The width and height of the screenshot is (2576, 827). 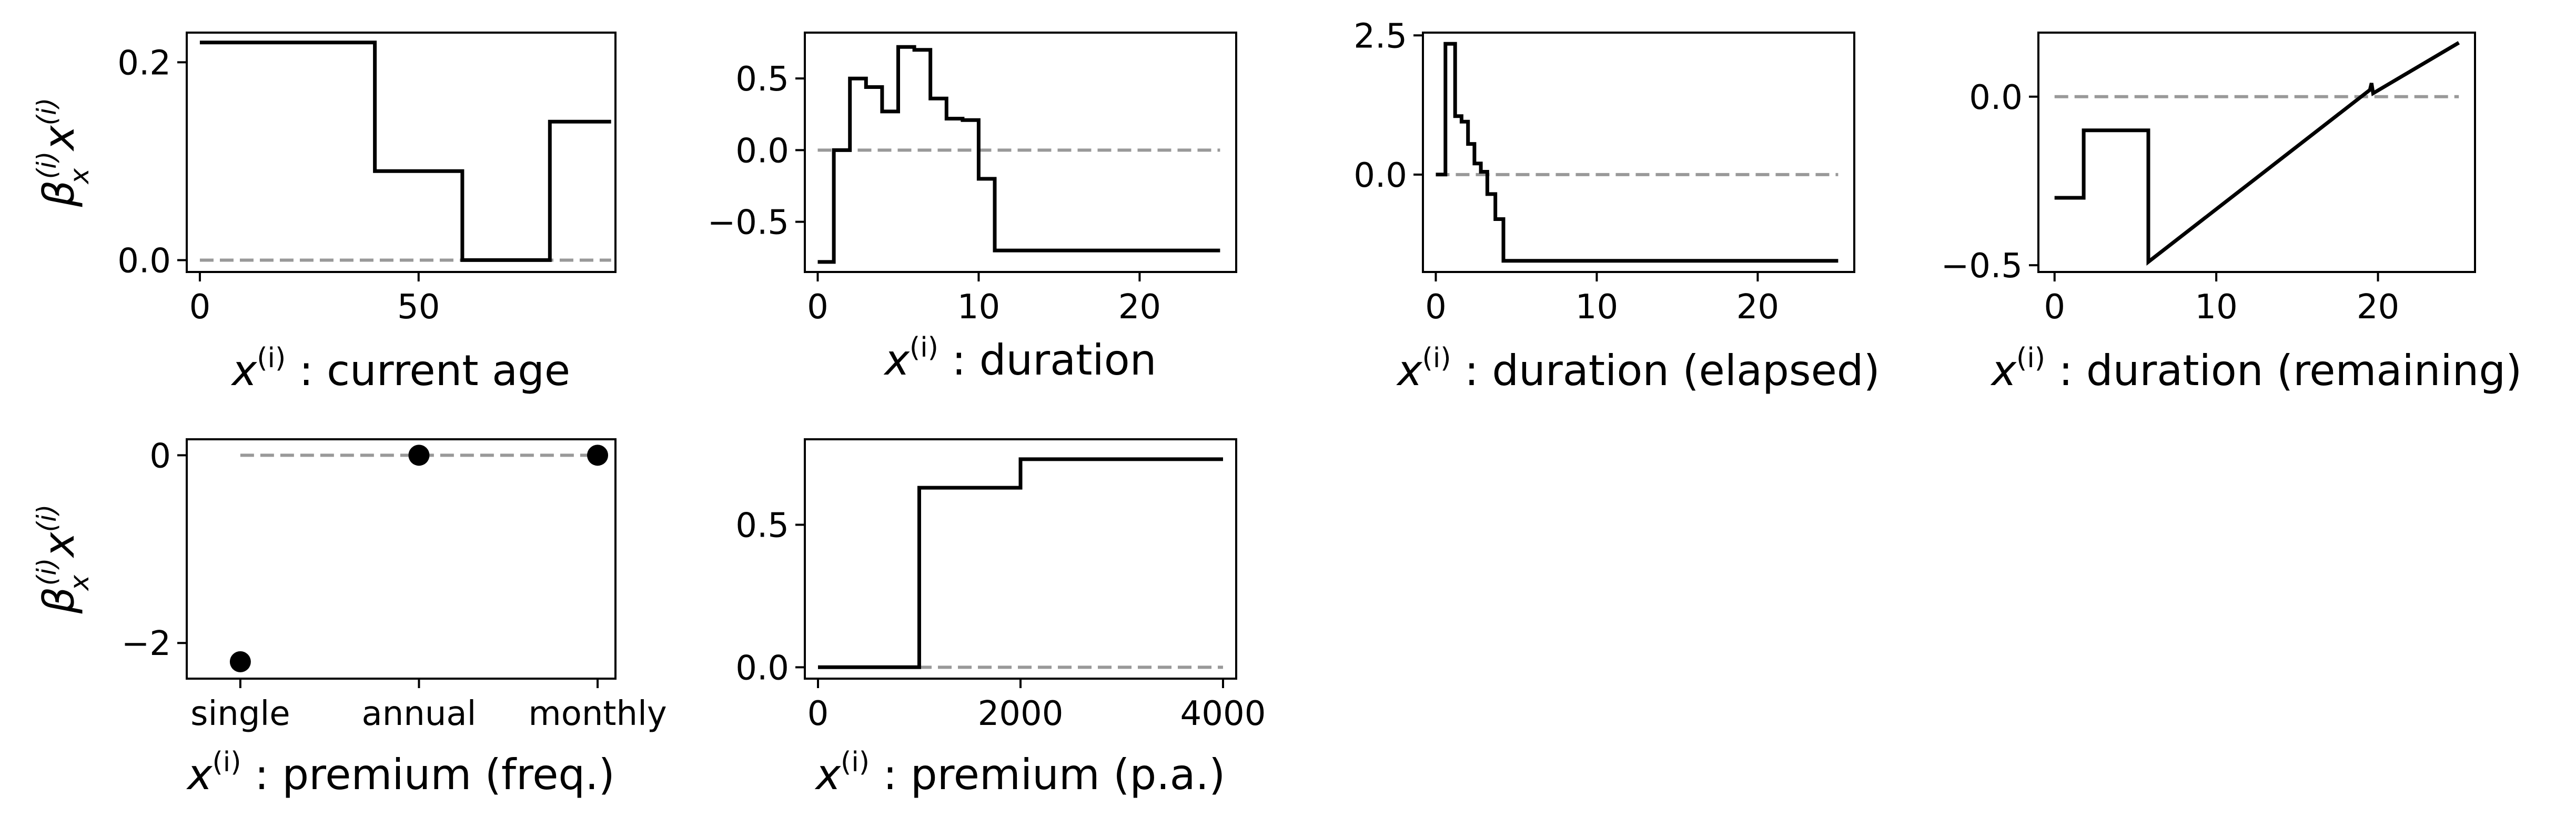 I want to click on y-tick-label: 0.2, so click(x=144, y=63).